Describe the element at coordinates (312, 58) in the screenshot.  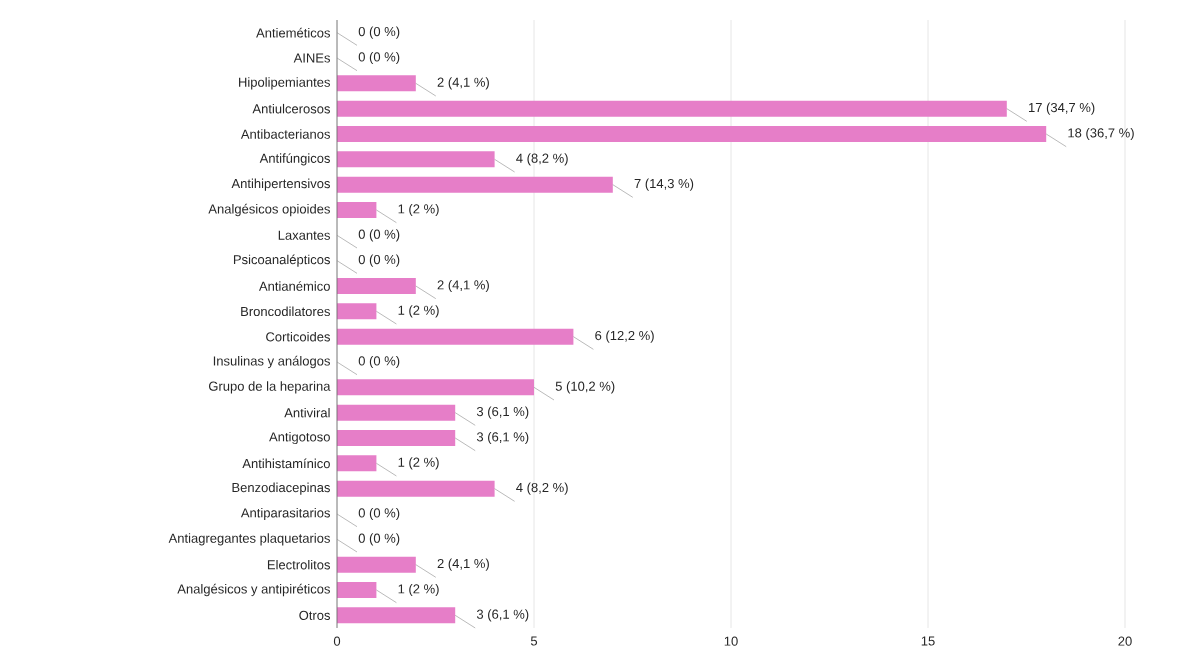
I see `y-tick-label: AINEs` at that location.